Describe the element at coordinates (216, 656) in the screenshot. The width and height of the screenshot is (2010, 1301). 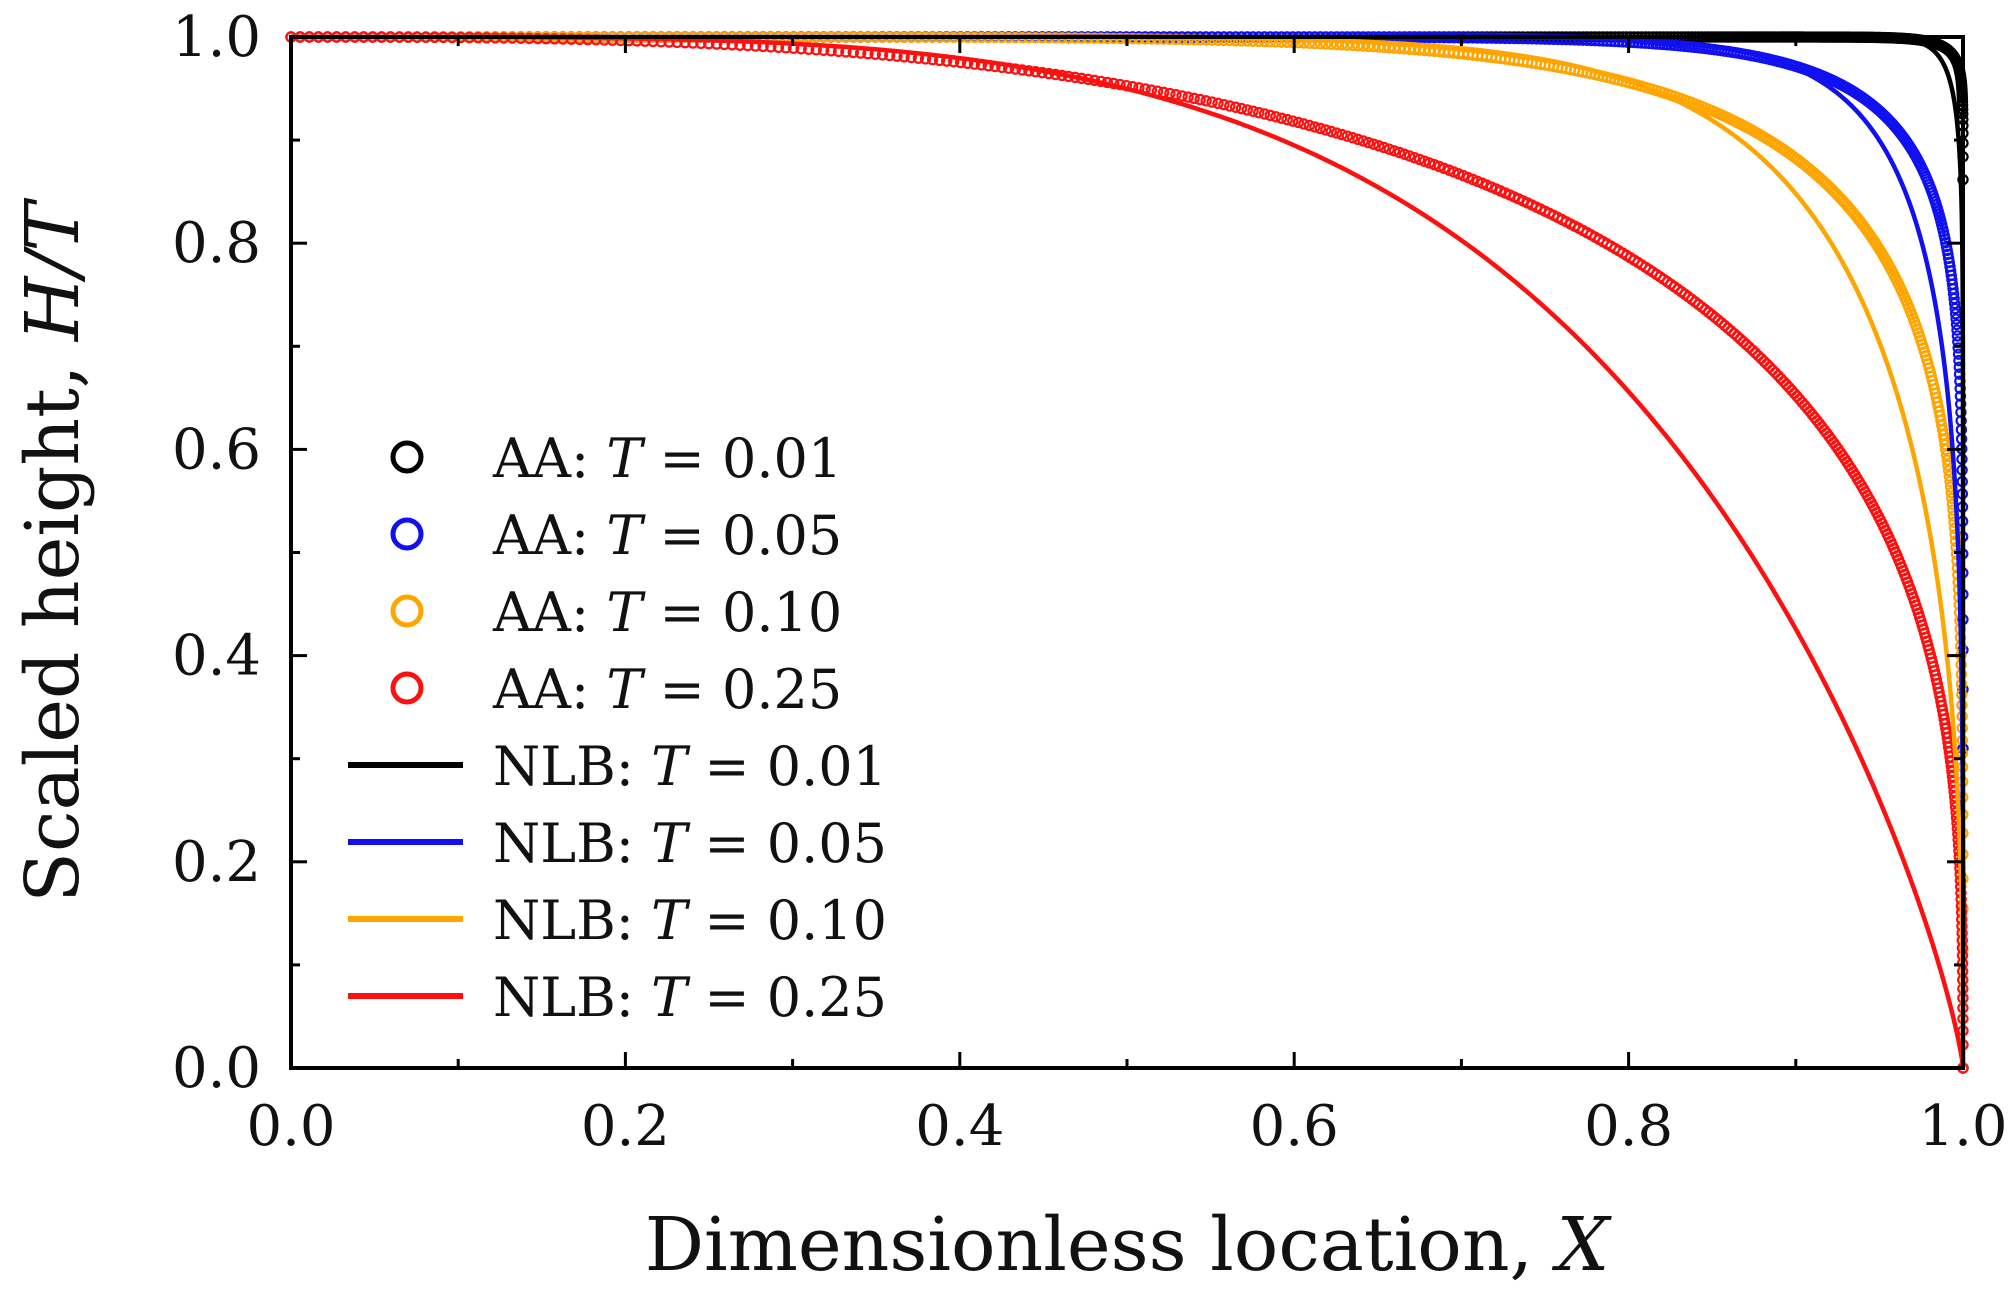
I see `y-tick-label: 0.4` at that location.